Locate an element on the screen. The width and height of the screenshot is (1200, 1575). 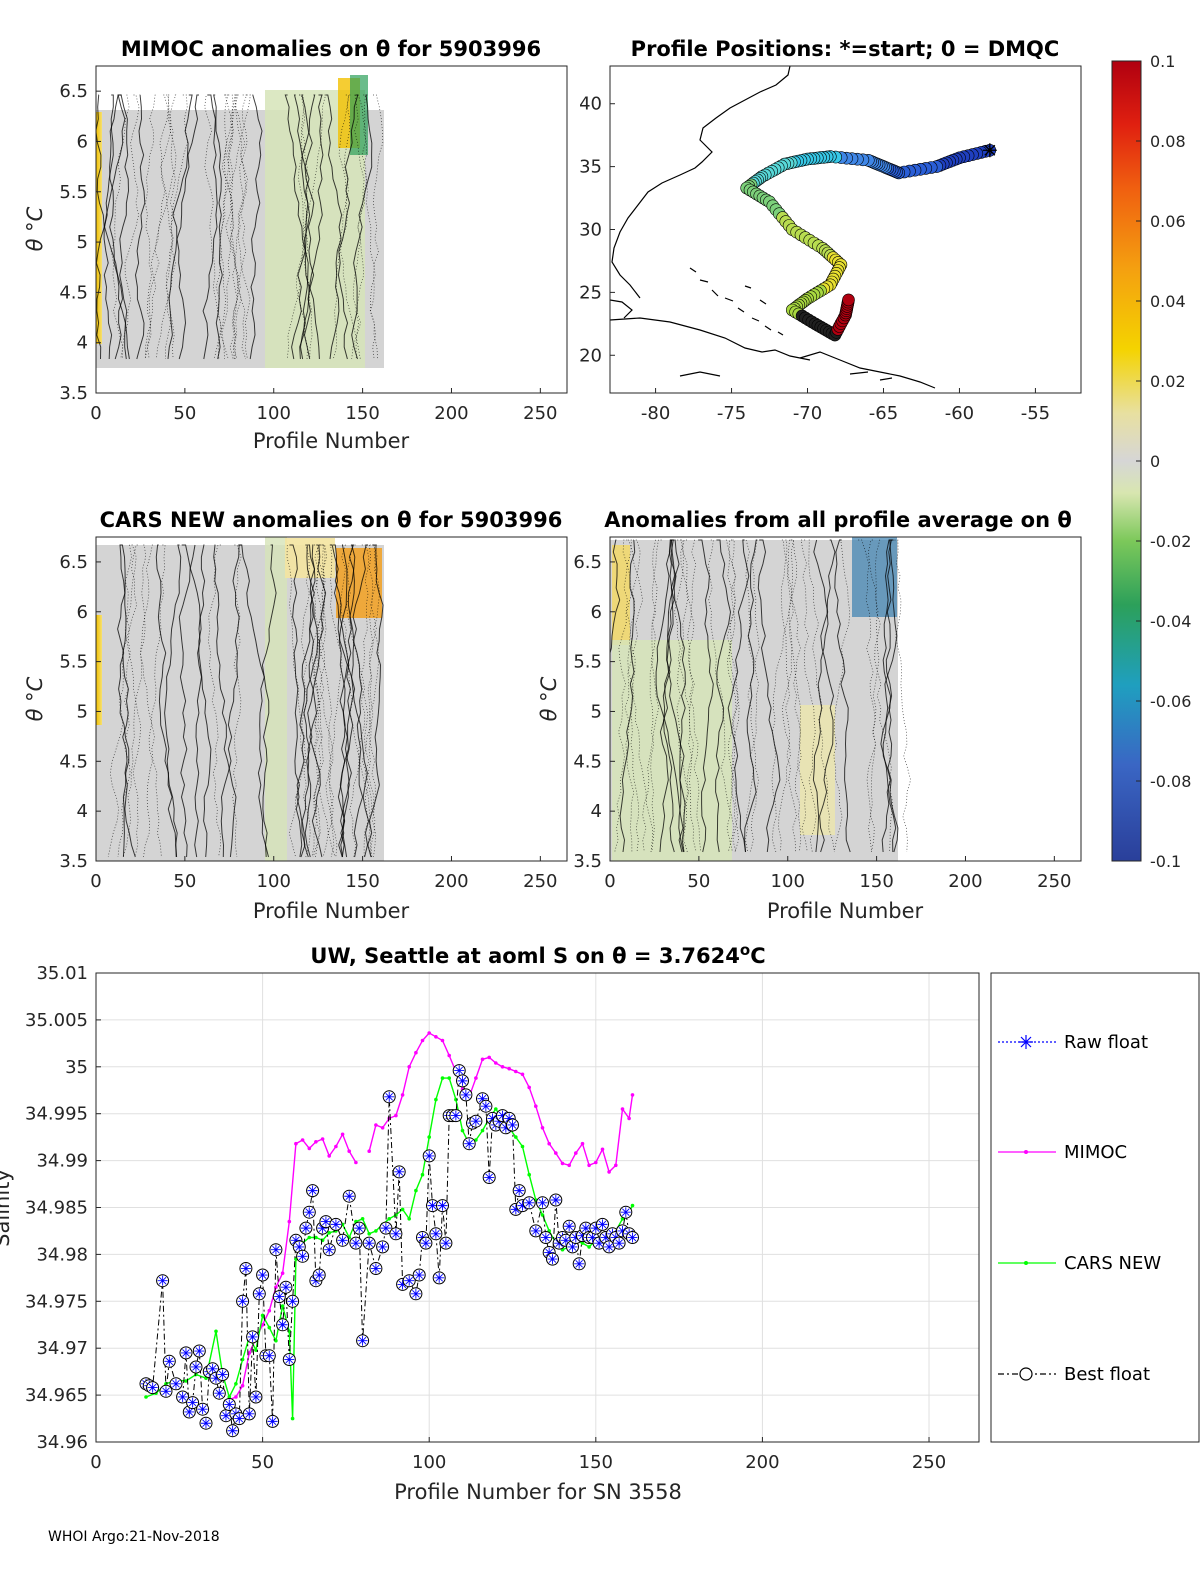
y-tick-label: 34.96 is located at coordinates (62, 1442).